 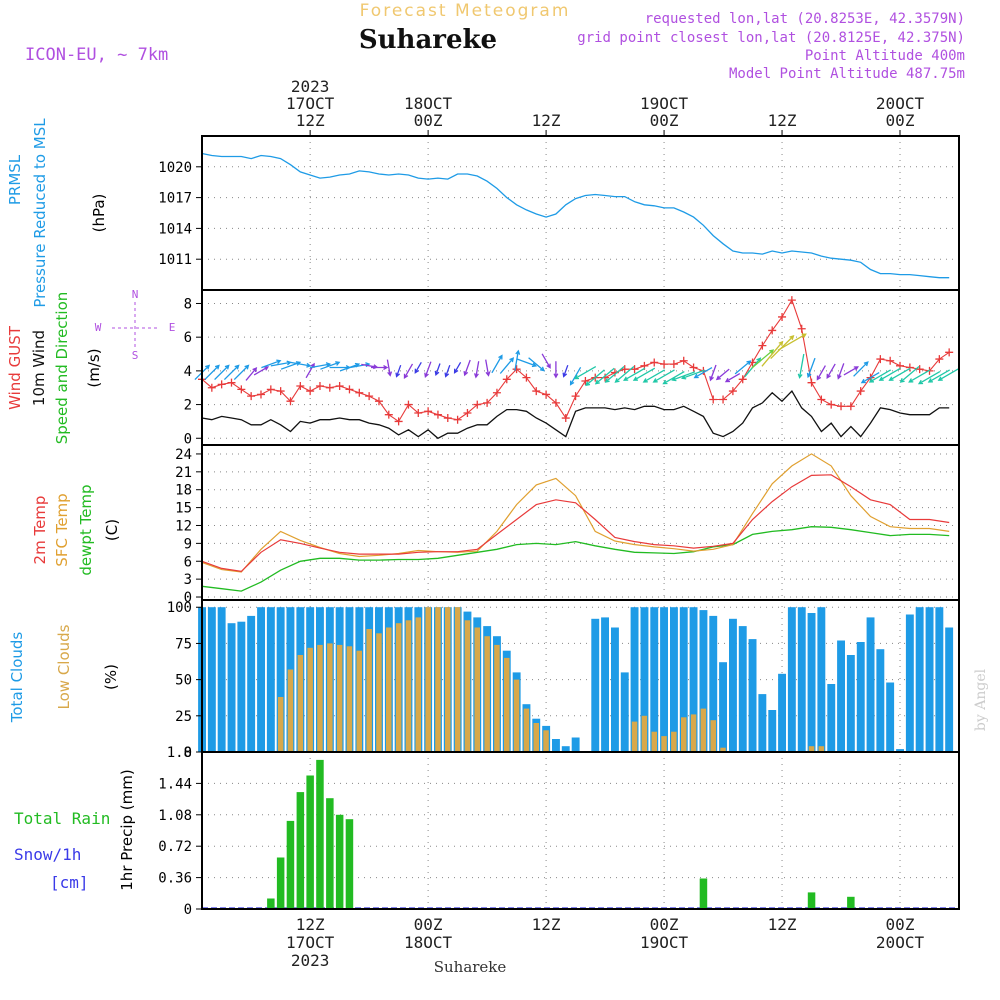 I want to click on y-tick-label: 1014, so click(x=175, y=229).